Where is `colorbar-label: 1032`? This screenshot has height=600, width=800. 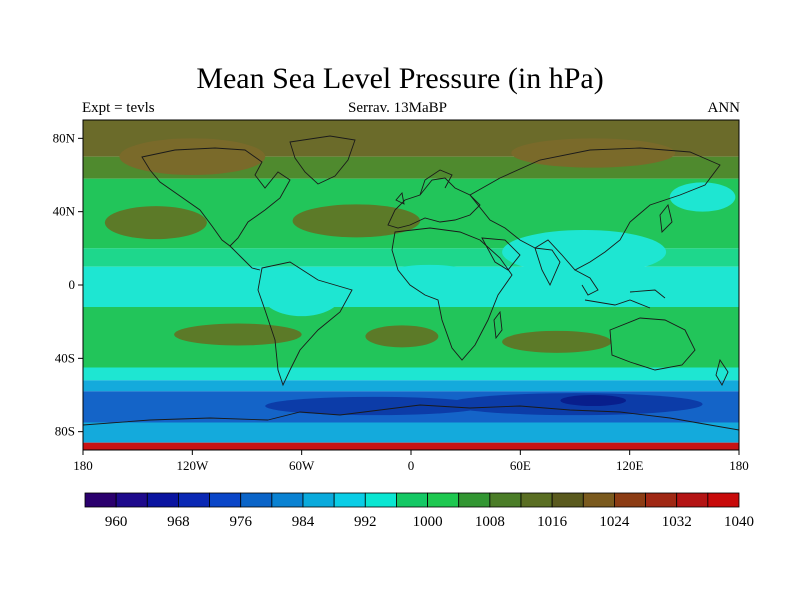 colorbar-label: 1032 is located at coordinates (677, 522).